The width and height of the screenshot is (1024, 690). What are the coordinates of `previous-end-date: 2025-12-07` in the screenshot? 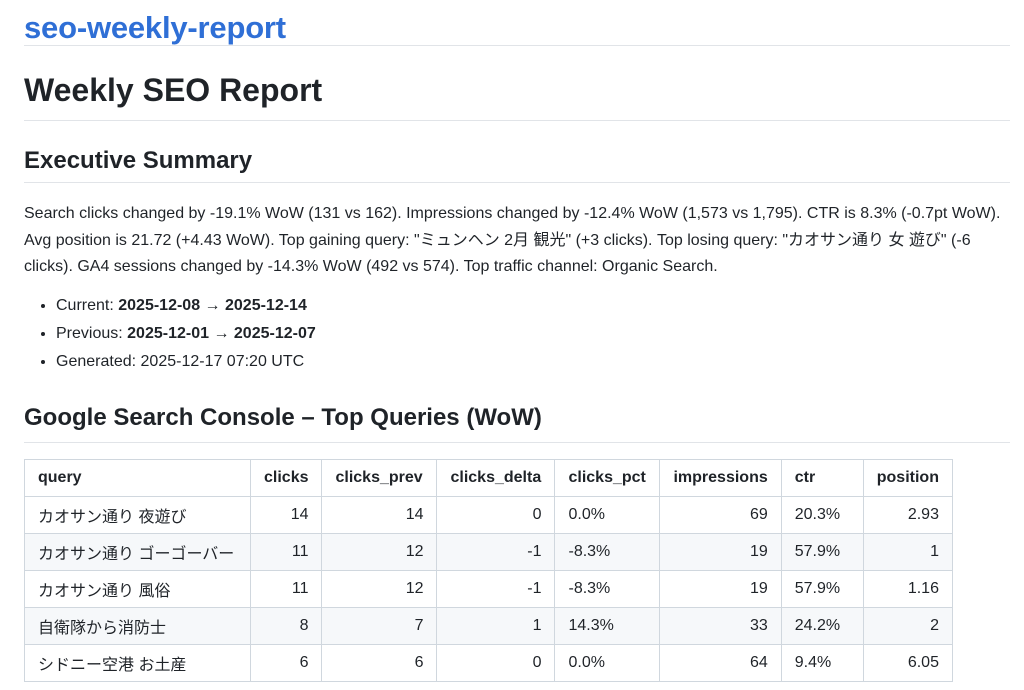 It's located at (274, 333).